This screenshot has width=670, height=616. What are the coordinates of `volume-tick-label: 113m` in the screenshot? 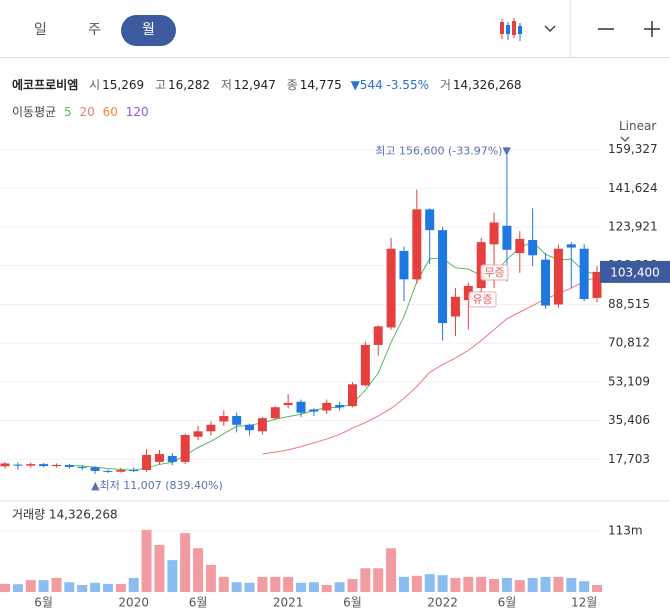 It's located at (625, 530).